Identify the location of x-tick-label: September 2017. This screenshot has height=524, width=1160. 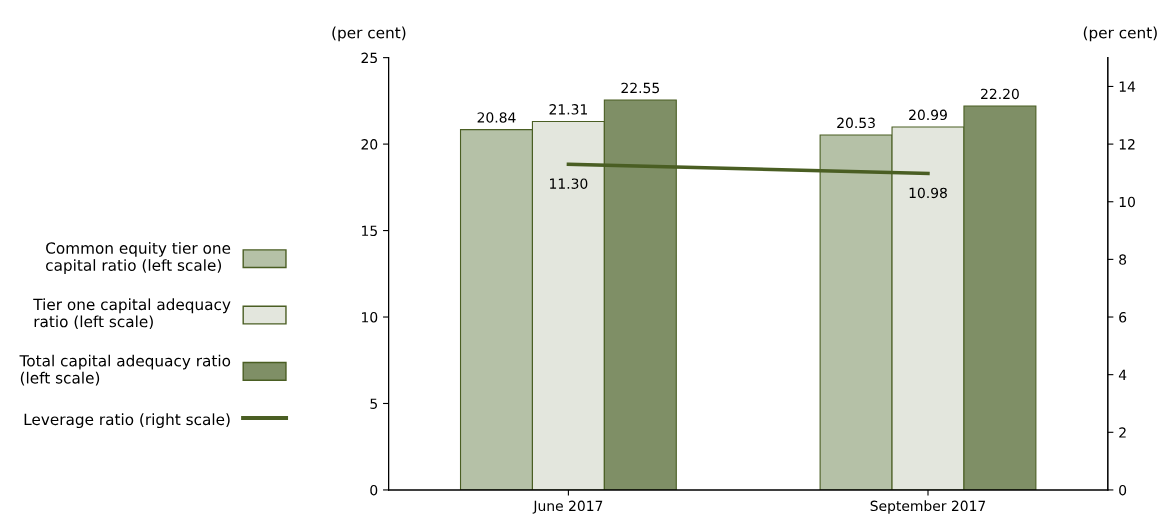
(928, 507).